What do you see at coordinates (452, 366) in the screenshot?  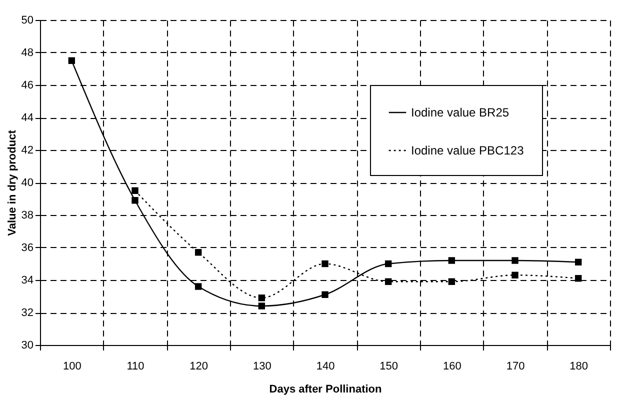 I see `x-tick-label: 160` at bounding box center [452, 366].